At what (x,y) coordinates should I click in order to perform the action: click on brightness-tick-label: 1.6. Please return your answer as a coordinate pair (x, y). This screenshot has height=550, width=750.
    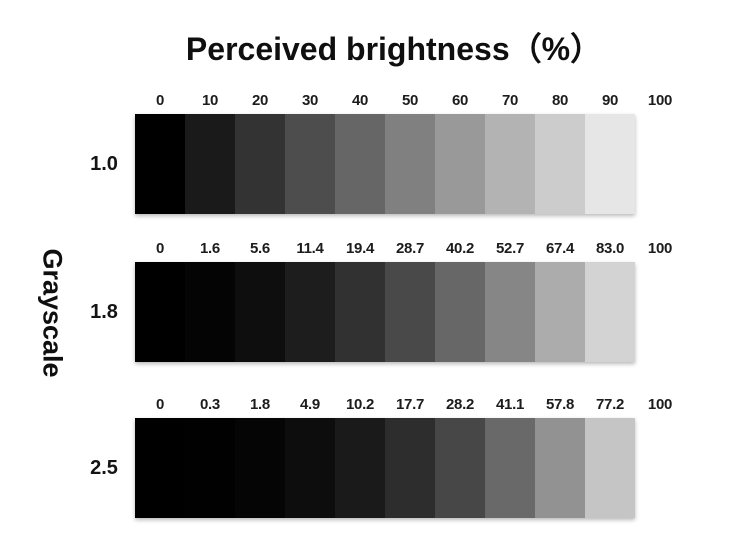
    Looking at the image, I should click on (210, 248).